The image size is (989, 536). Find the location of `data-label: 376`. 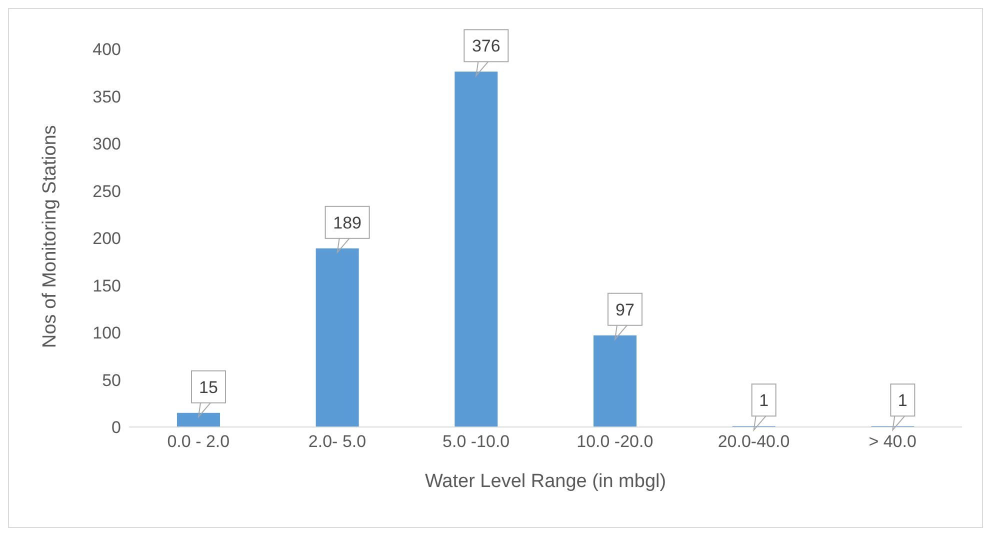

data-label: 376 is located at coordinates (486, 46).